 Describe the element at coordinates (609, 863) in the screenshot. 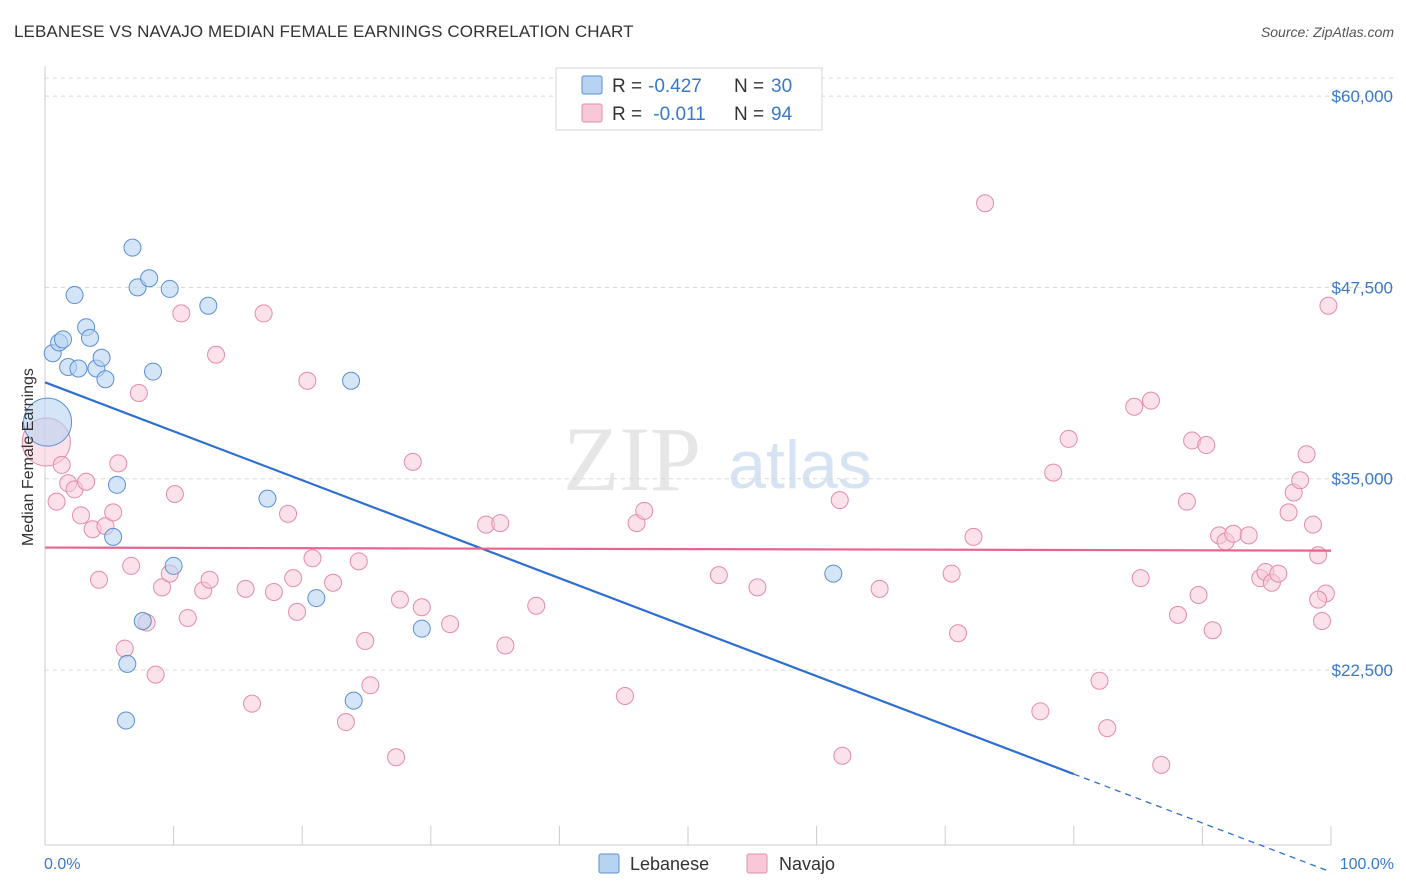

I see `bottom-legend-swatch-lebanese` at that location.